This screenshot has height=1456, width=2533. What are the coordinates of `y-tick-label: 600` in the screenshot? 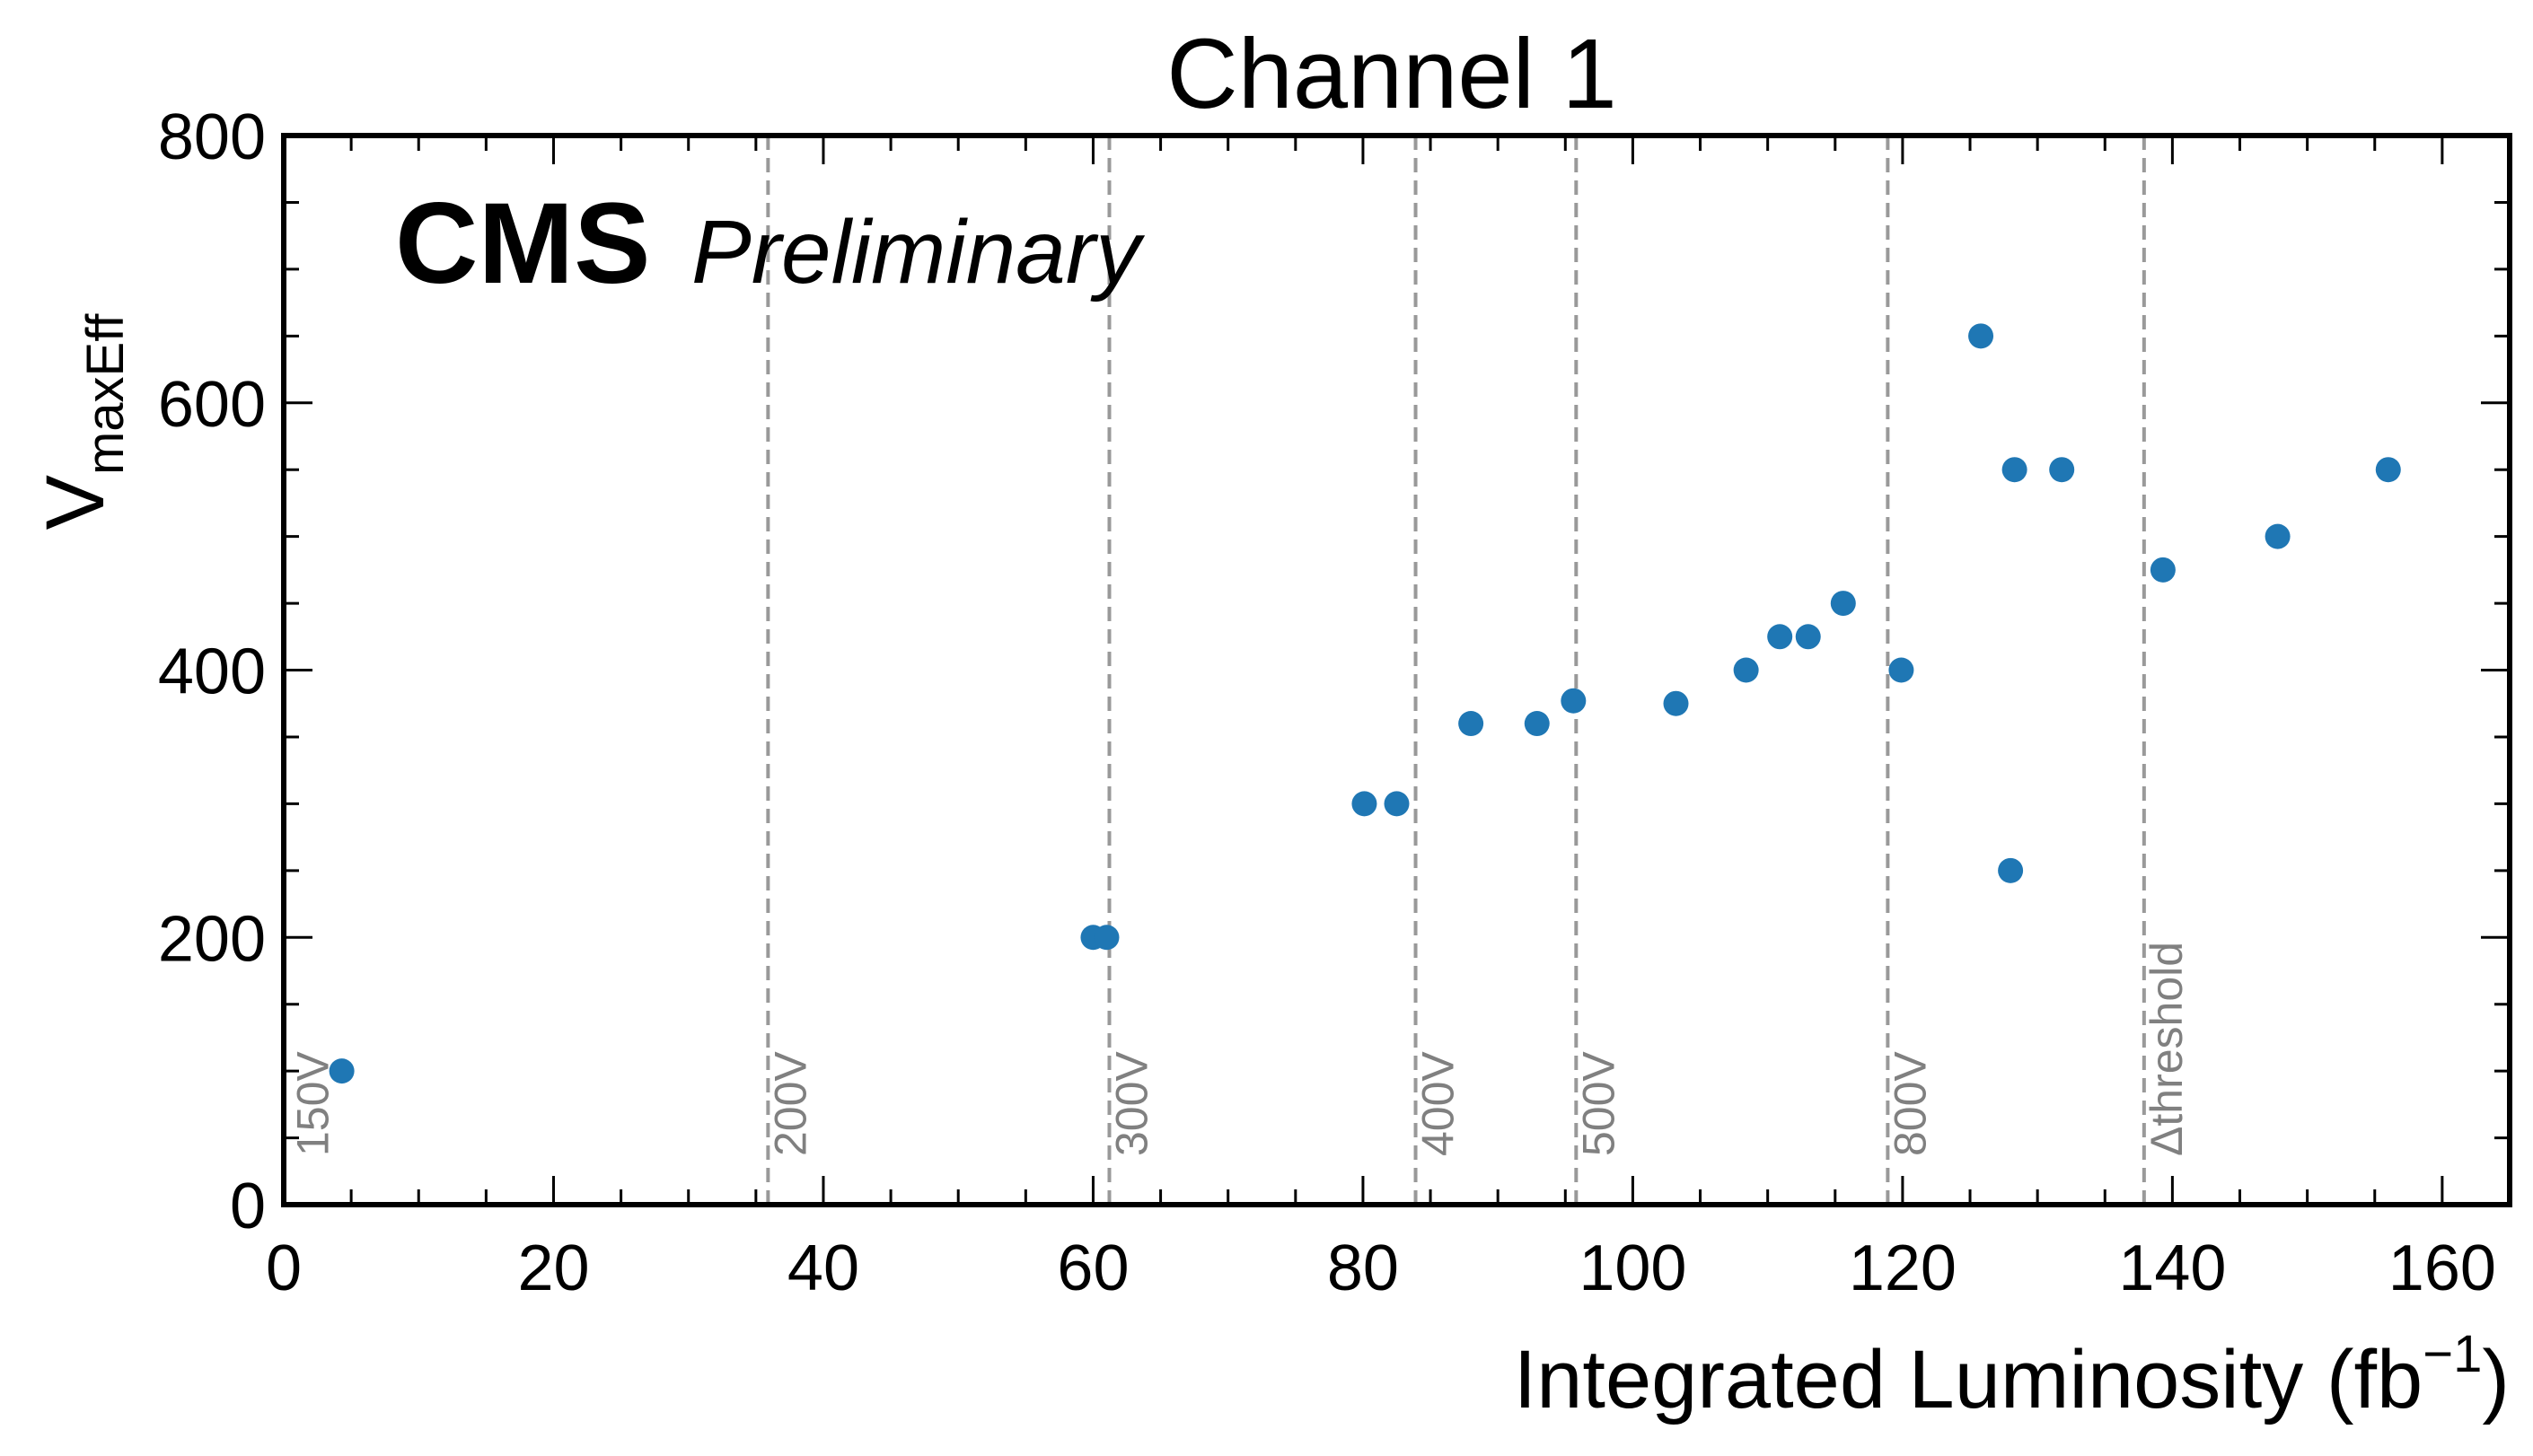 It's located at (212, 405).